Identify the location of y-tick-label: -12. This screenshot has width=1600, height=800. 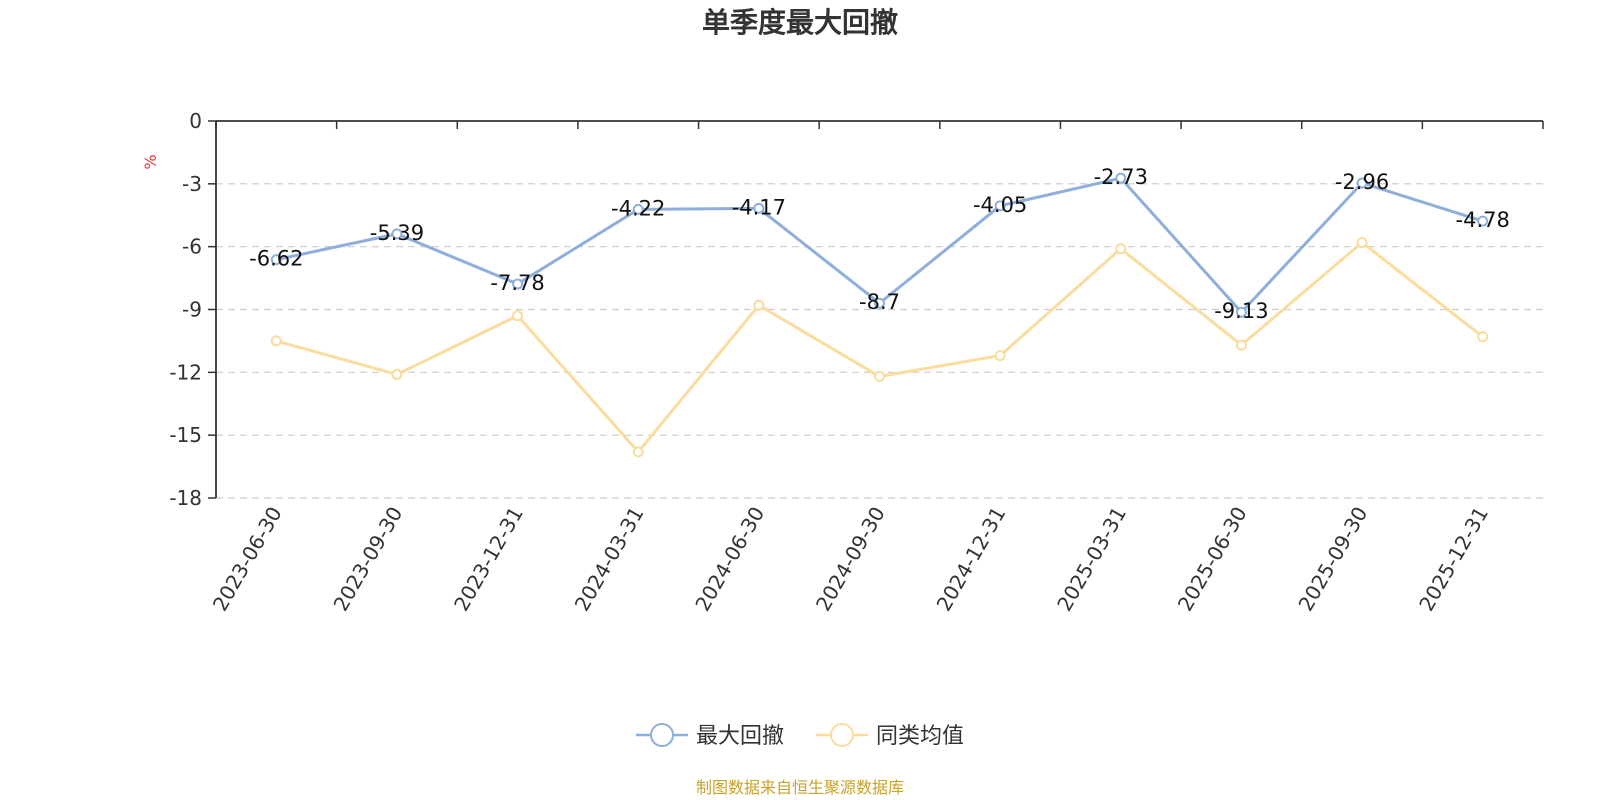
(185, 372).